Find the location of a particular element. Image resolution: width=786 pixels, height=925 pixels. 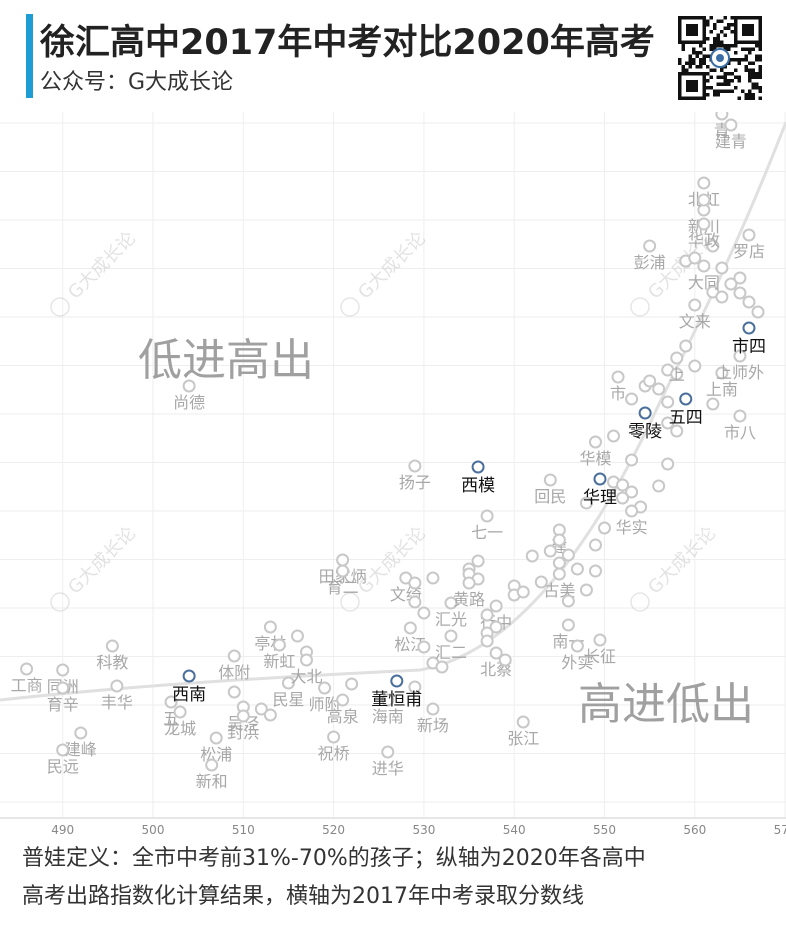

header: 徐汇高中2017年中考对比2020年高考 公众号：G大成长论 is located at coordinates (393, 56).